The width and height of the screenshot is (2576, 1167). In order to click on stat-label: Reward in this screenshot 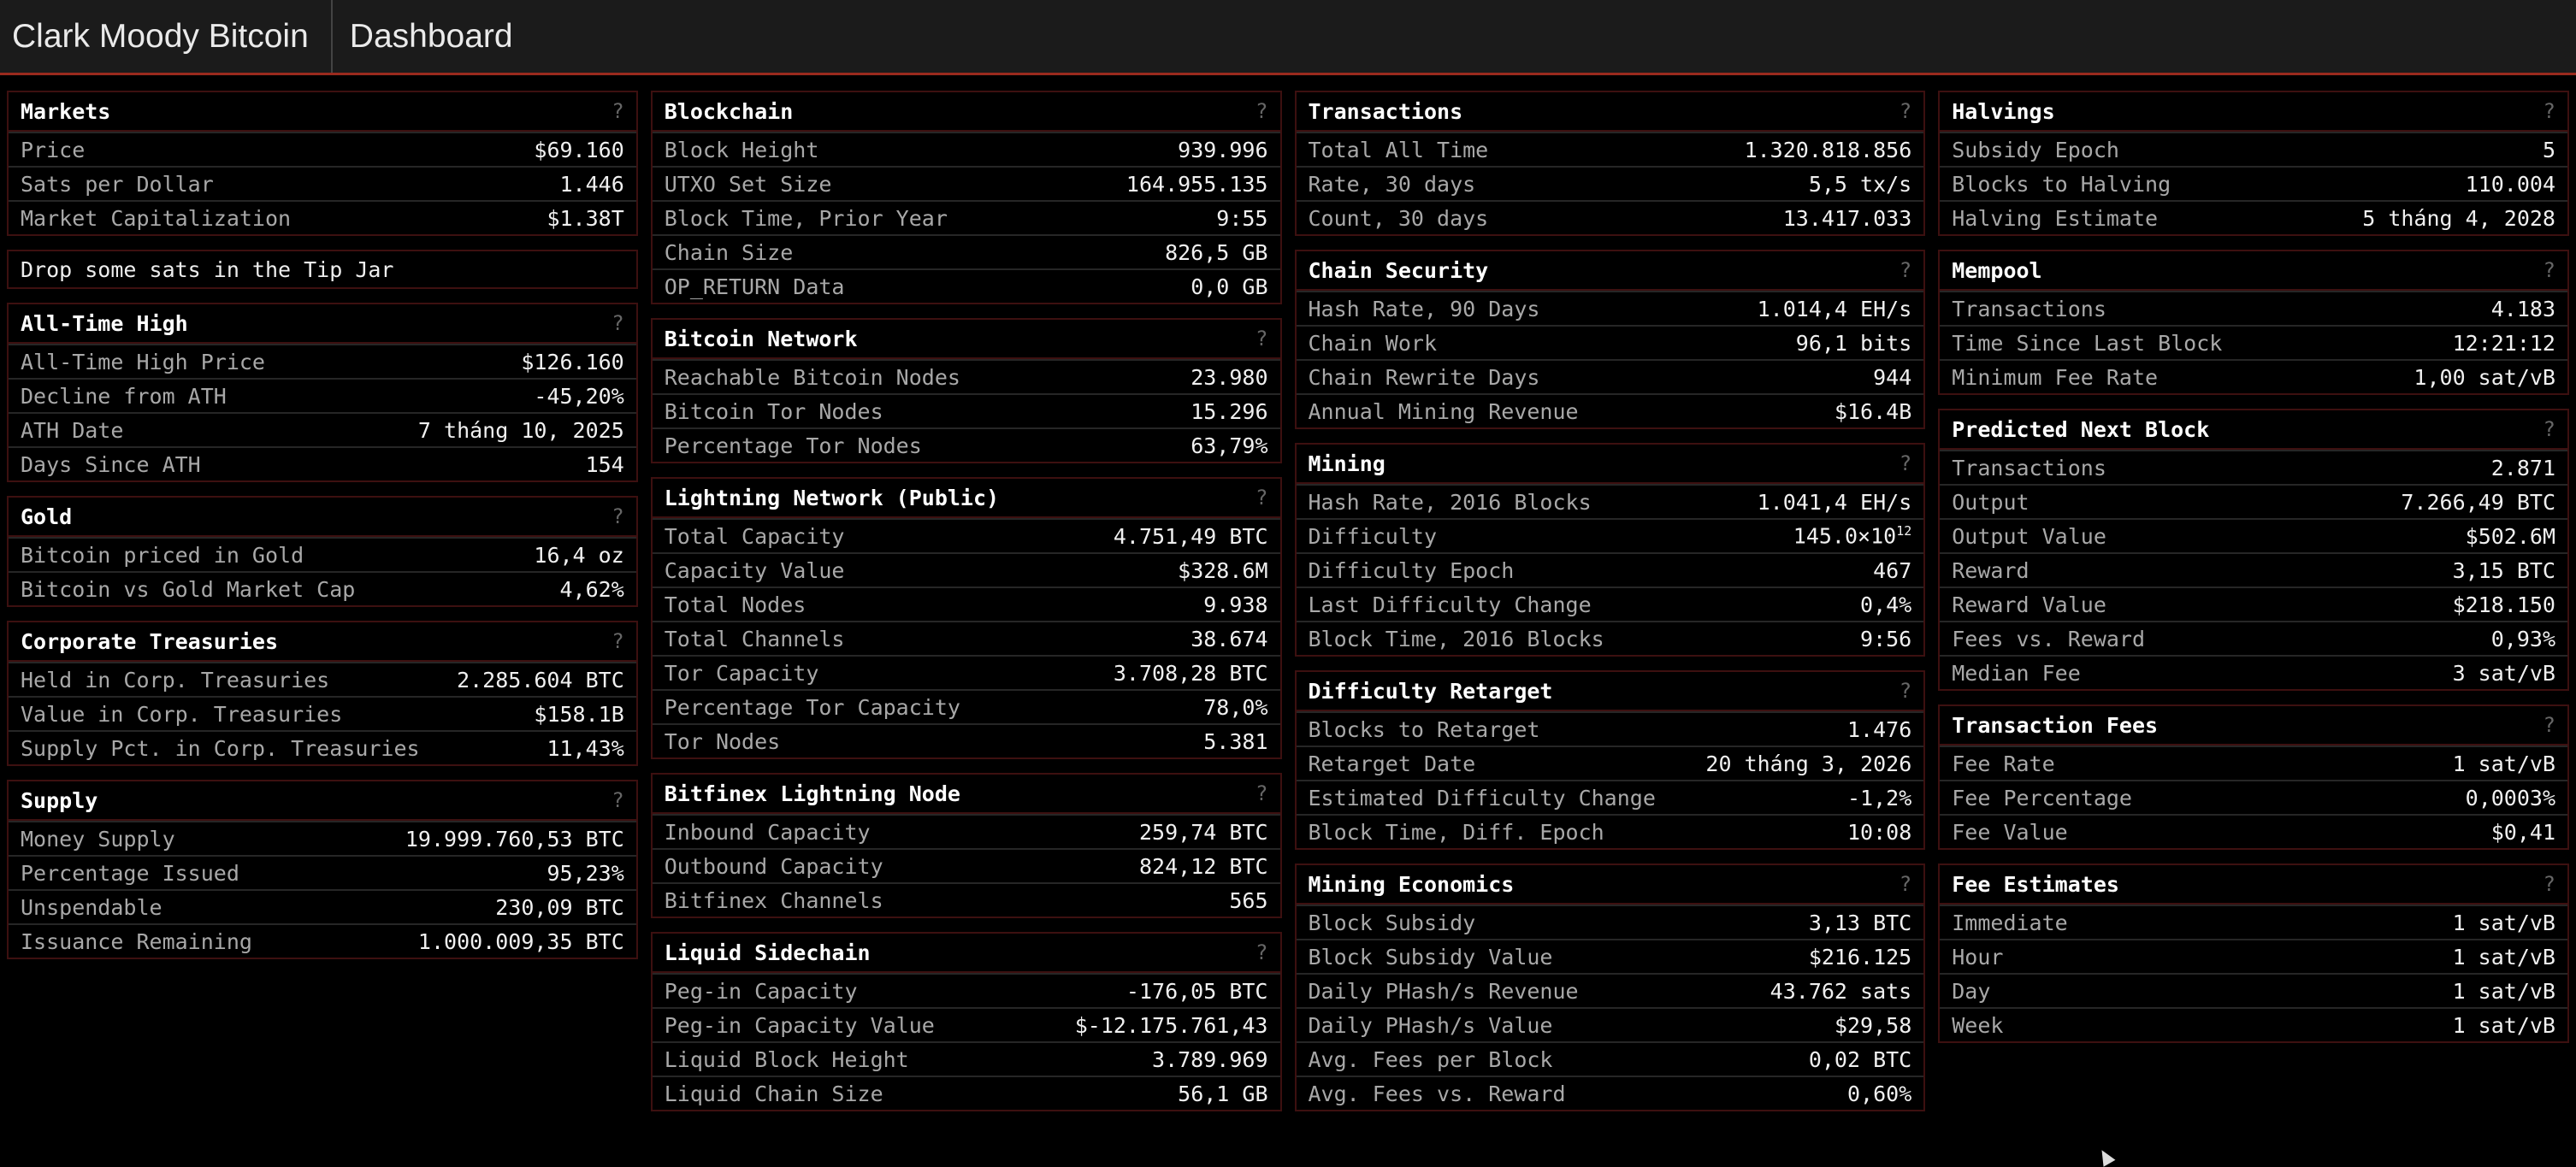, I will do `click(1991, 570)`.